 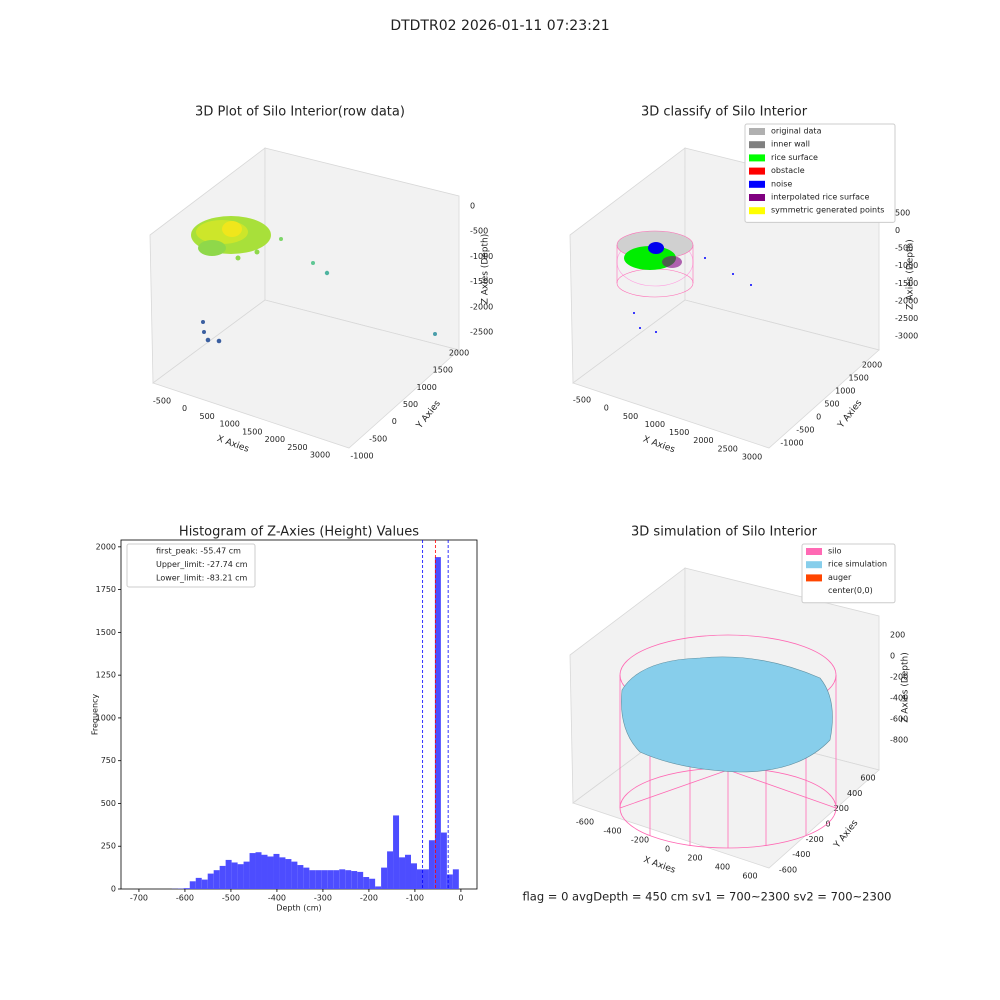 I want to click on panel-title: 3D simulation of Silo Interior, so click(x=724, y=532).